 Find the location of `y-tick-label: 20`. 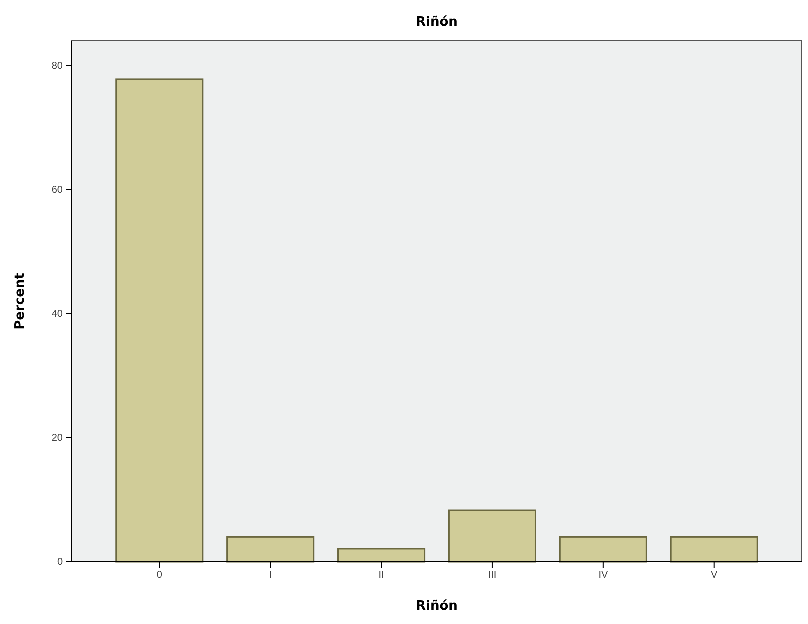

y-tick-label: 20 is located at coordinates (58, 438).